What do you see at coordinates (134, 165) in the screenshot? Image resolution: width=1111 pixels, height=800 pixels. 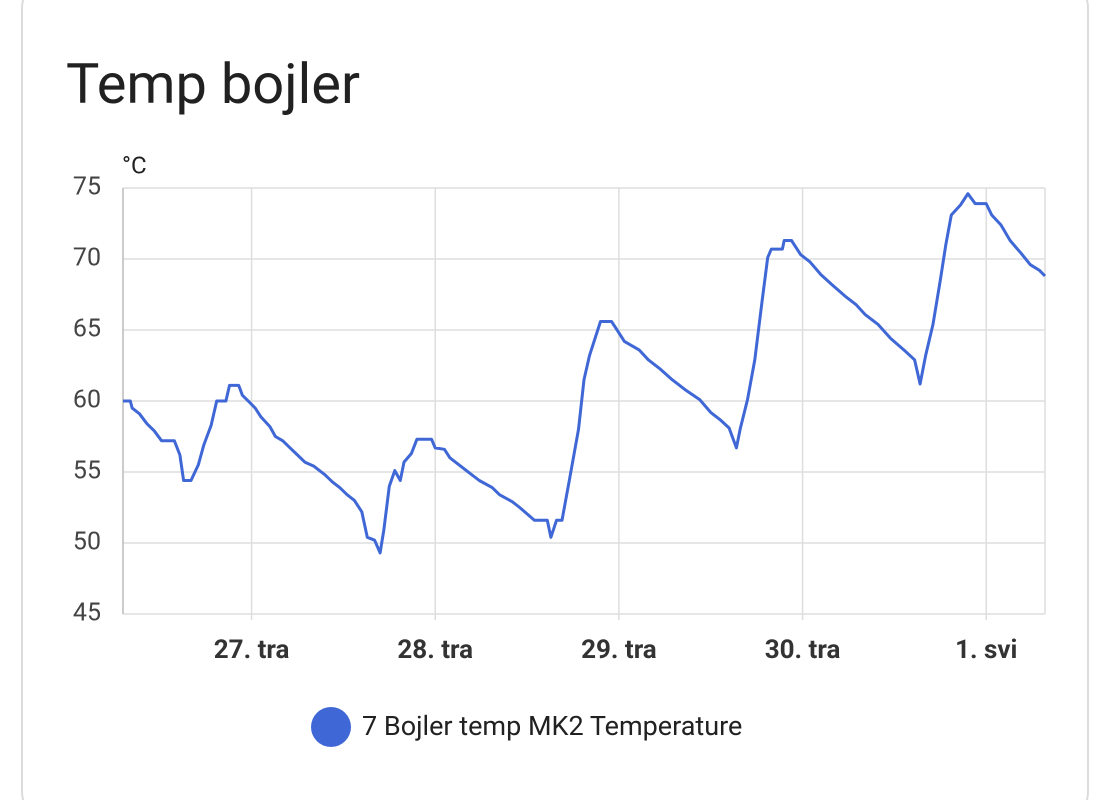 I see `y-unit: °C` at bounding box center [134, 165].